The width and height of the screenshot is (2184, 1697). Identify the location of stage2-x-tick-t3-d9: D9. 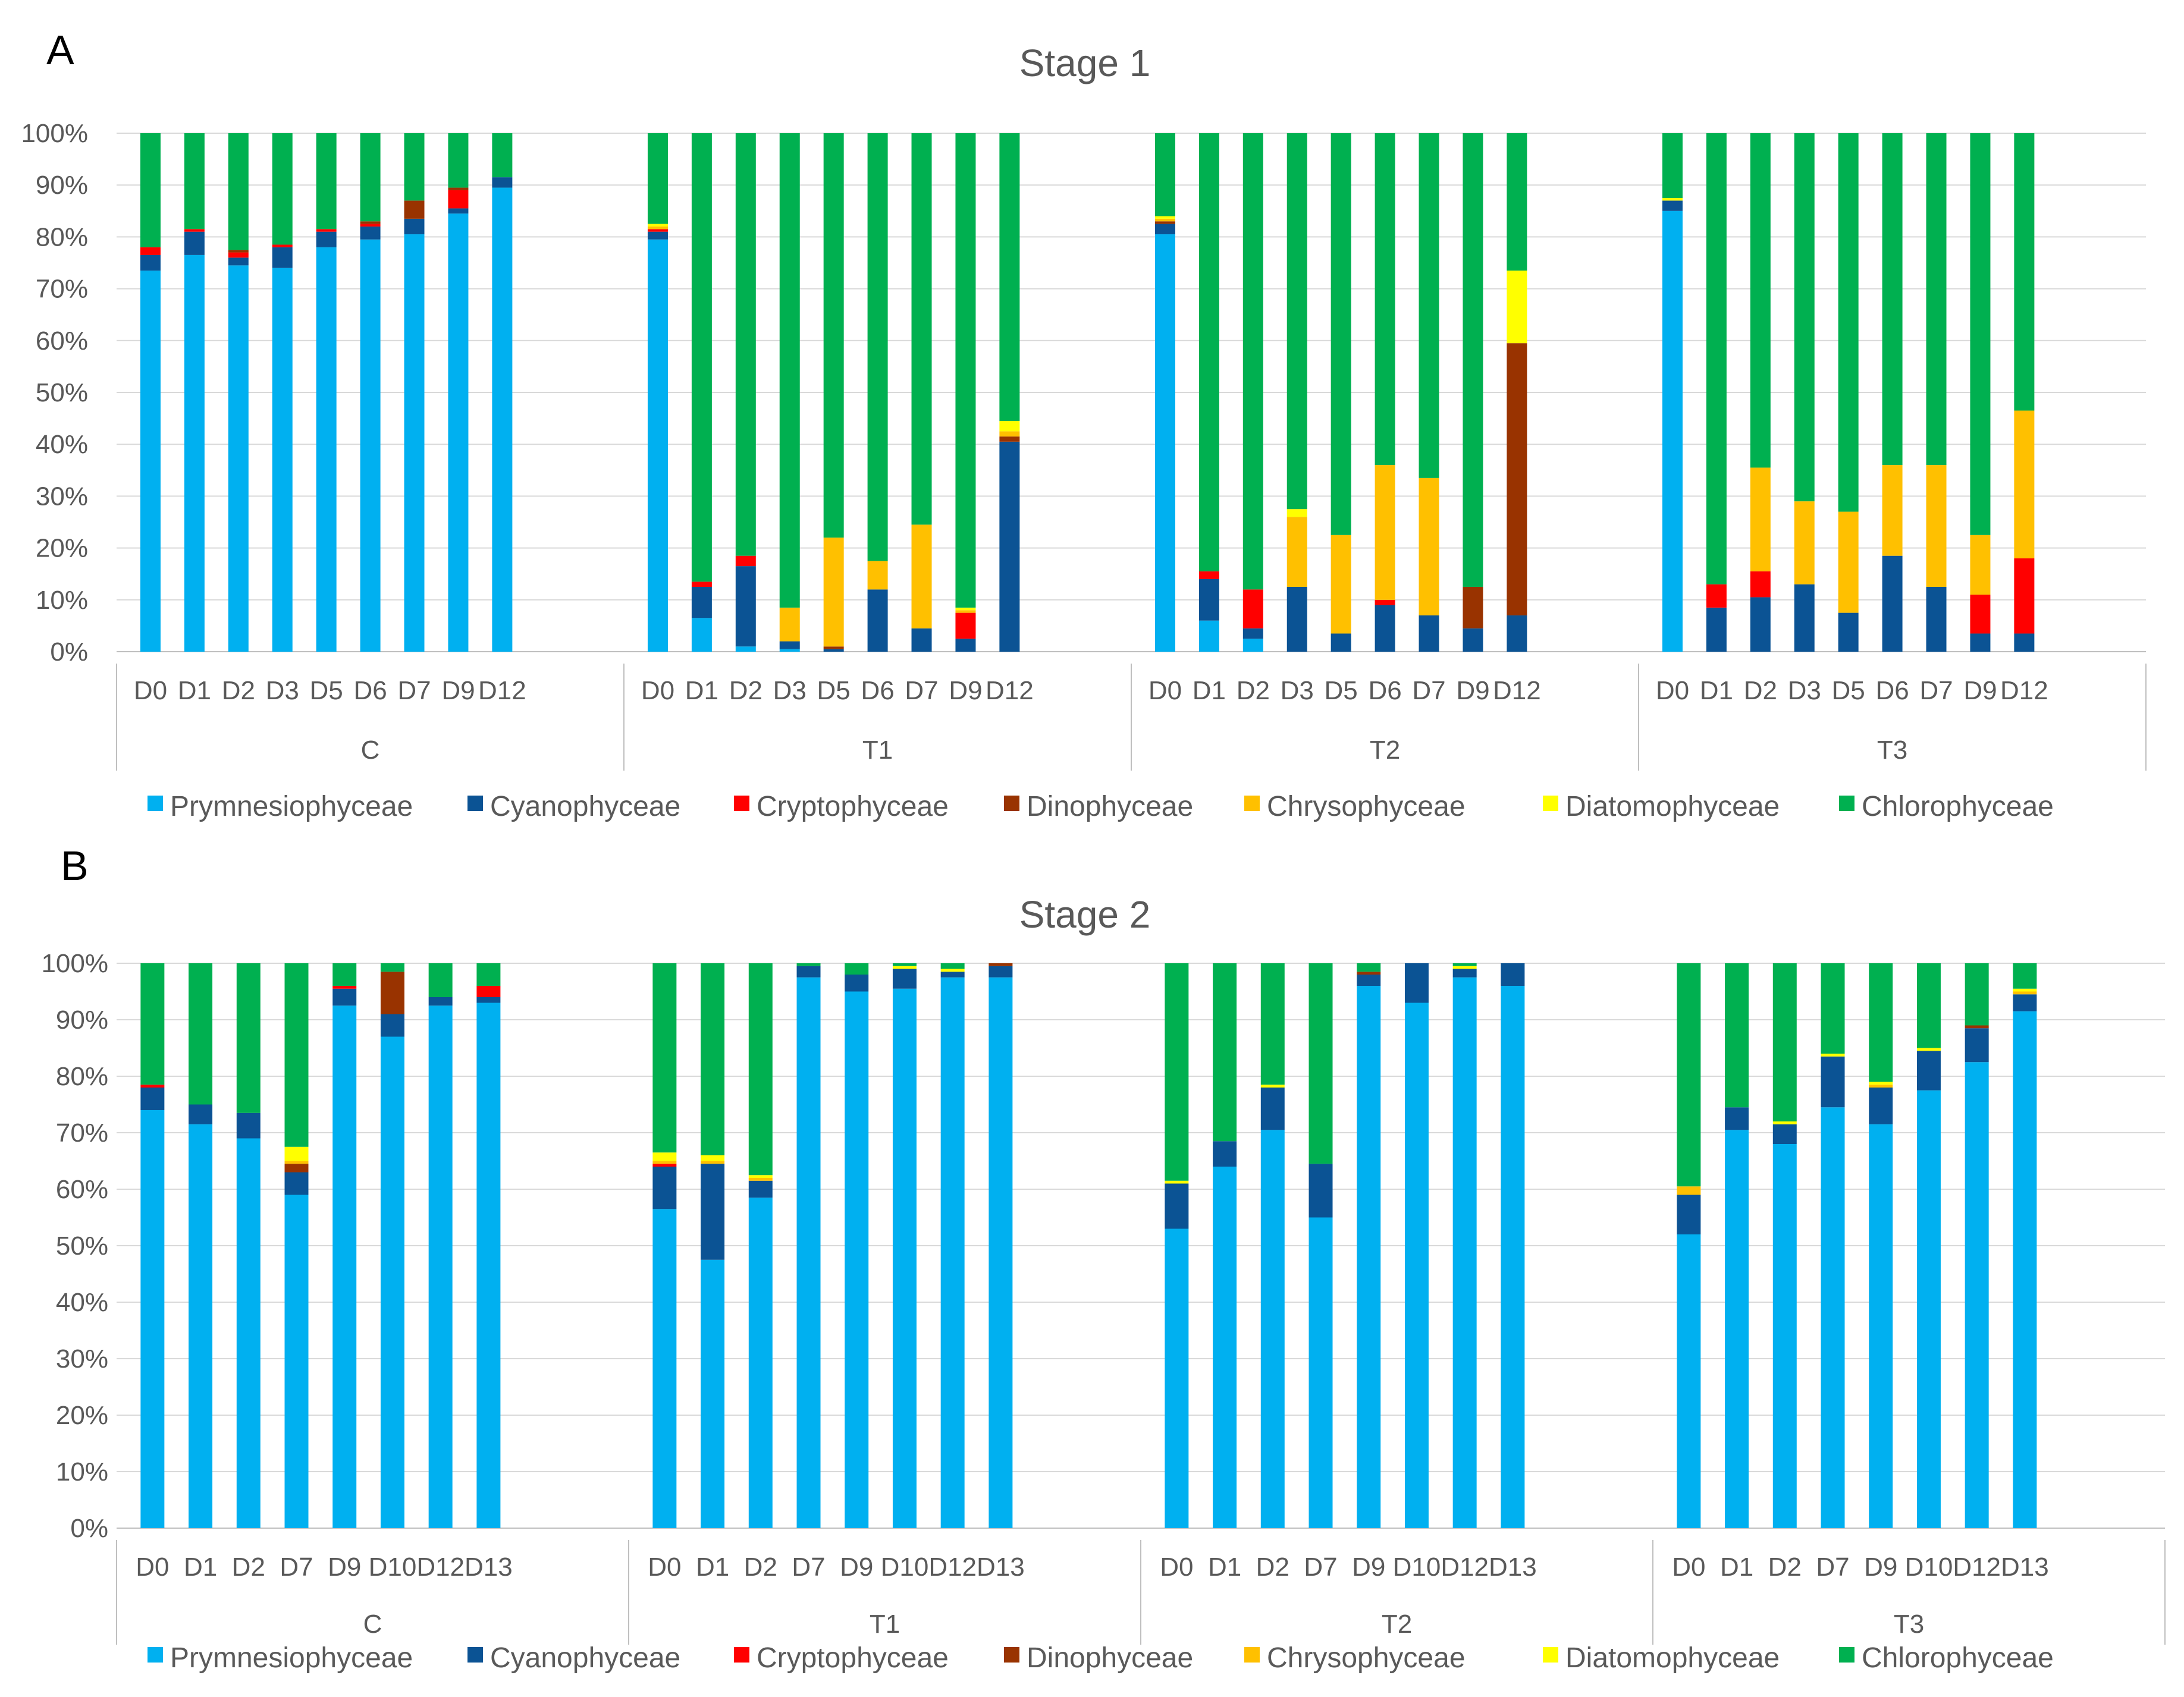
(1880, 1567).